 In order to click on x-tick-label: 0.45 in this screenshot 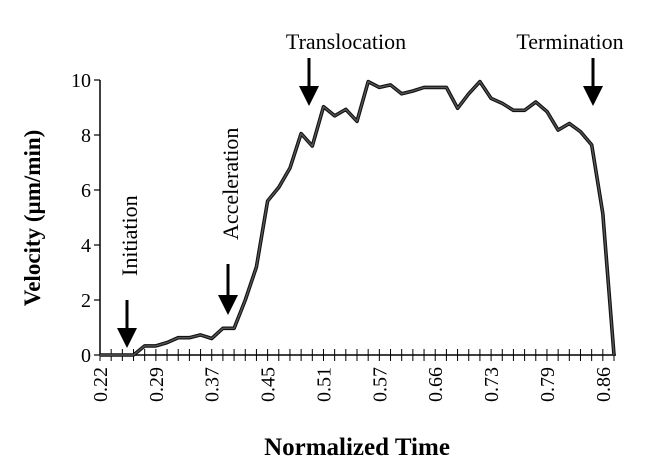, I will do `click(269, 384)`.